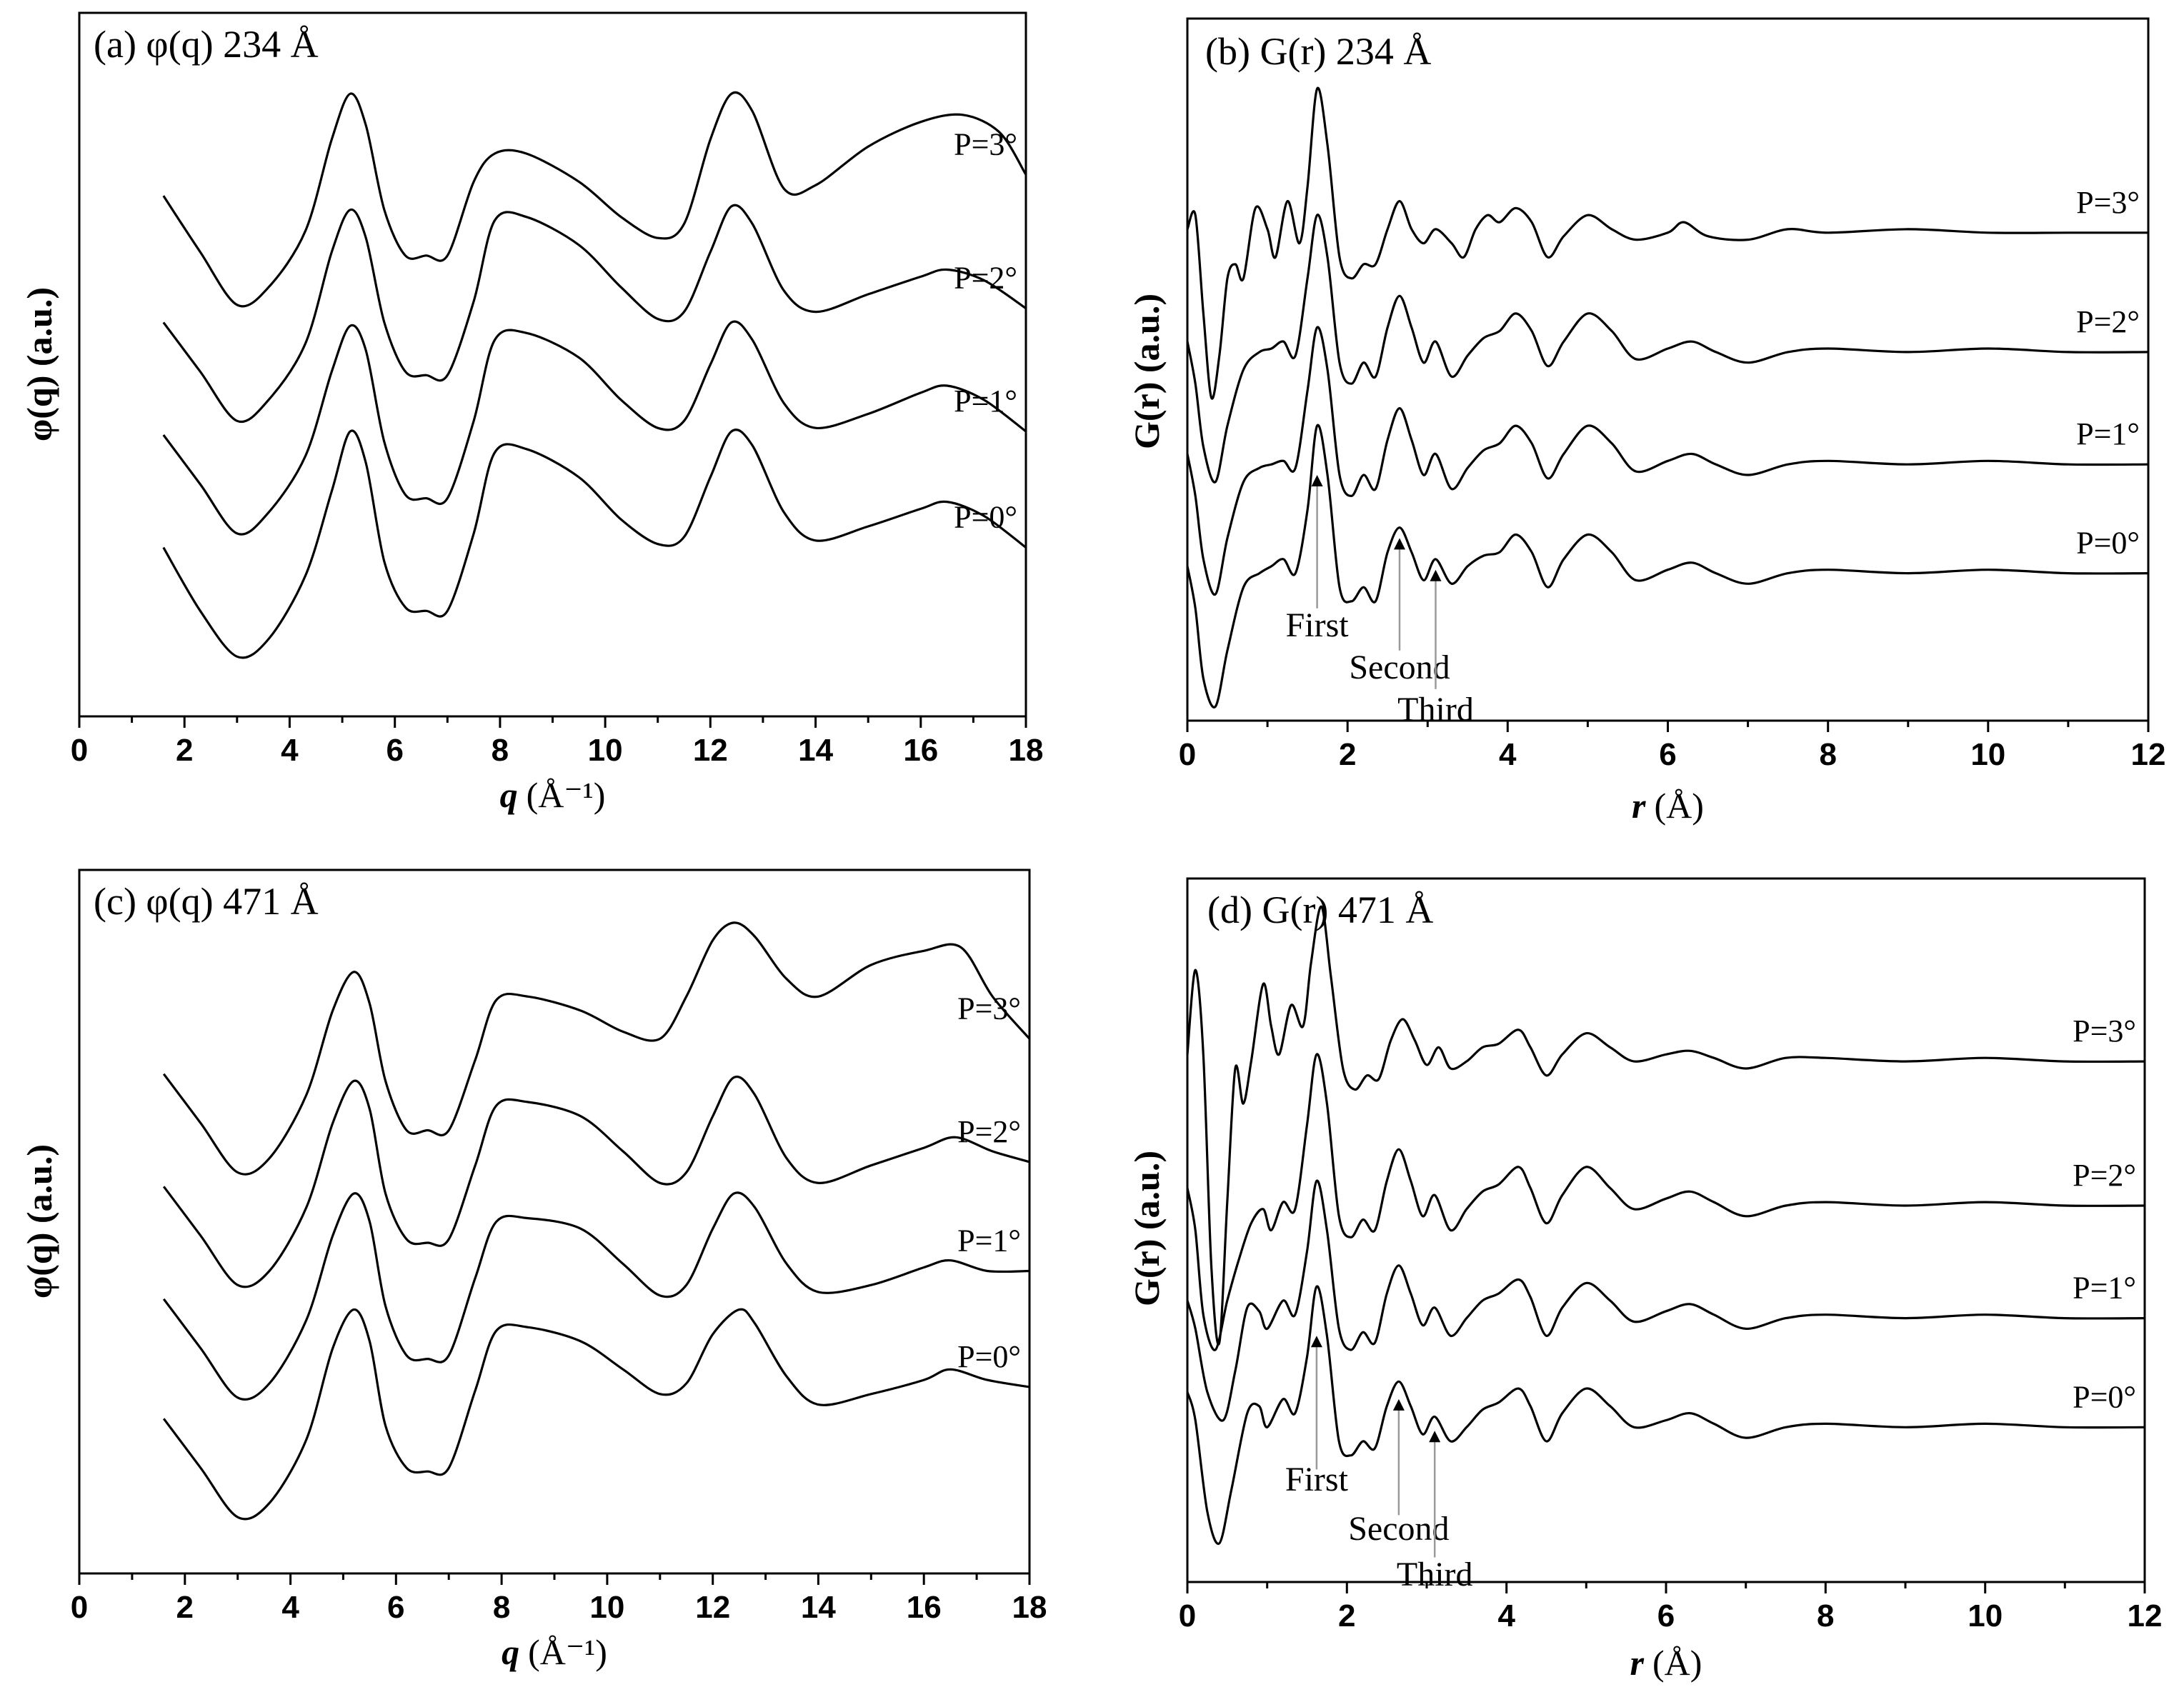  I want to click on x-tick-label-d-4: 8, so click(1825, 1615).